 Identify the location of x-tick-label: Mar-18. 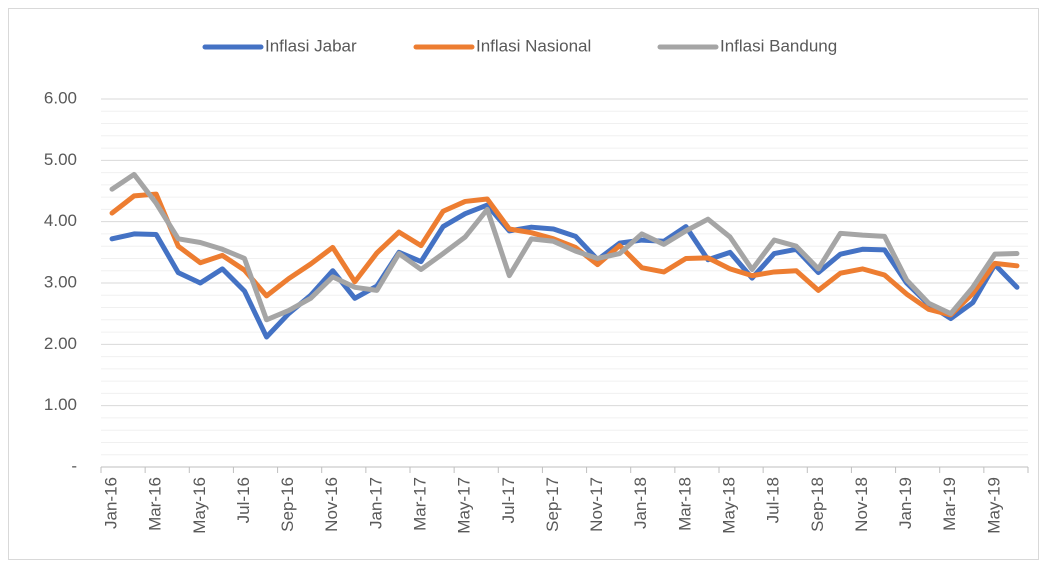
(684, 504).